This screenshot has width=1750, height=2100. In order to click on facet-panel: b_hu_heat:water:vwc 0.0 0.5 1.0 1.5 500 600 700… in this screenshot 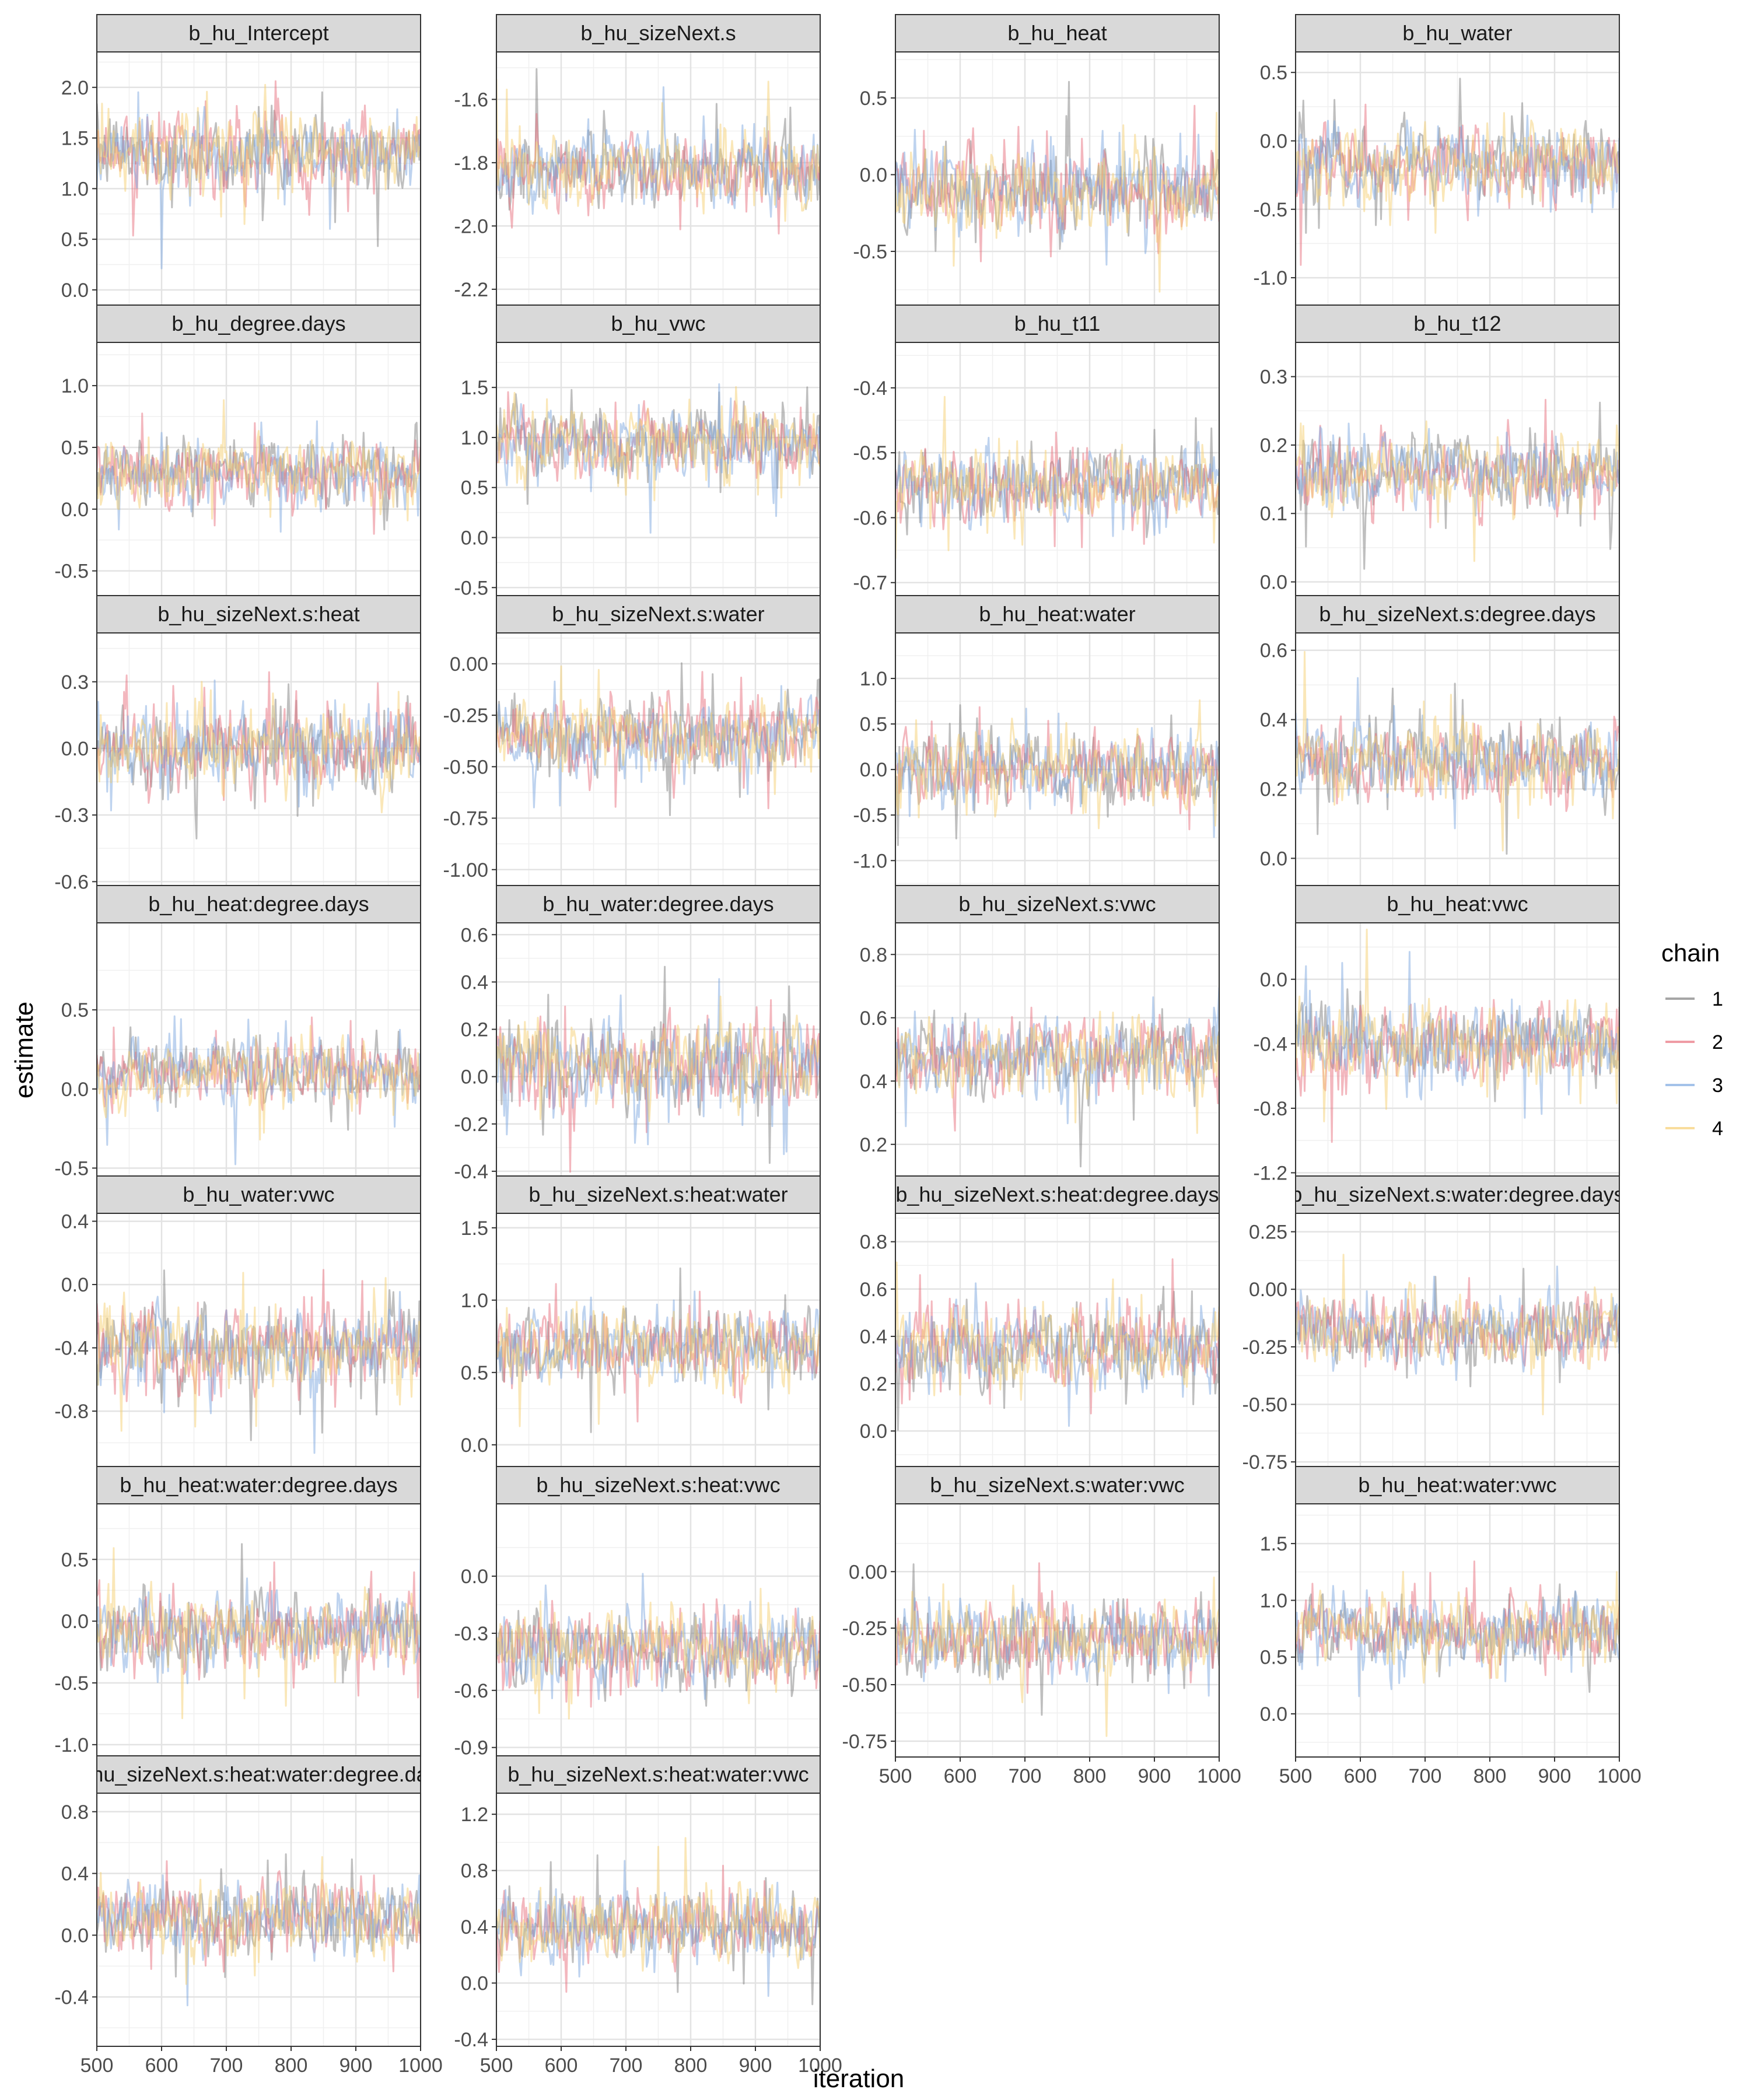, I will do `click(1451, 1626)`.